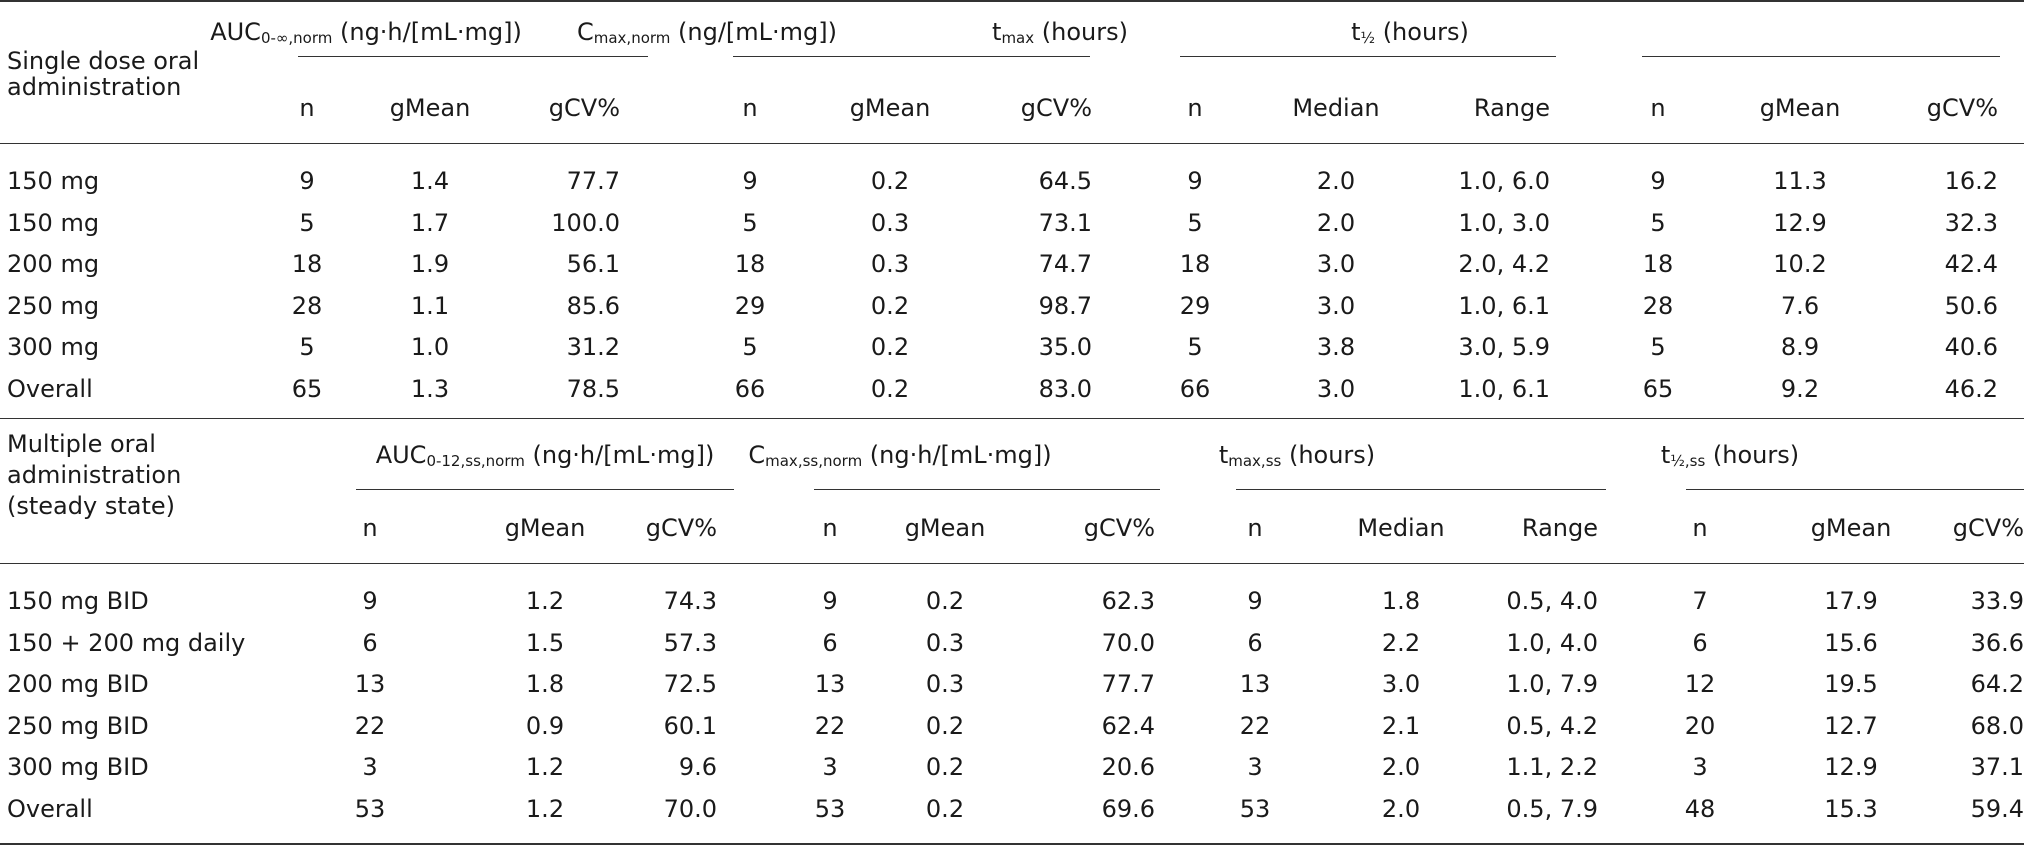 Image resolution: width=2024 pixels, height=847 pixels. Describe the element at coordinates (690, 808) in the screenshot. I see `multiple-dose-table-cell: 70.0` at that location.